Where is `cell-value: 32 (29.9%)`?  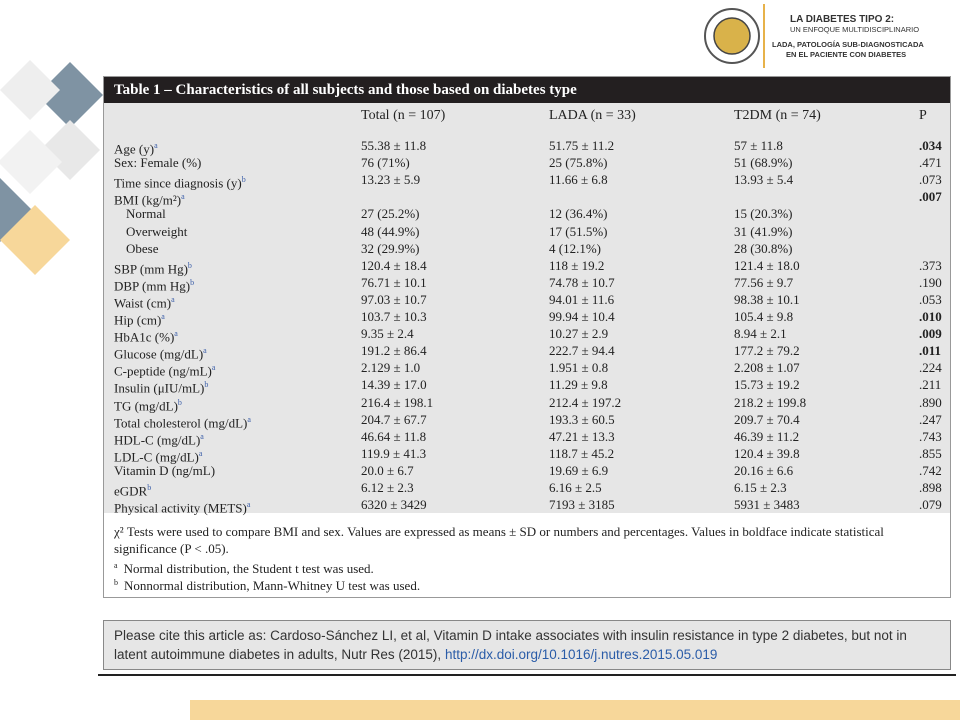
cell-value: 32 (29.9%) is located at coordinates (390, 248).